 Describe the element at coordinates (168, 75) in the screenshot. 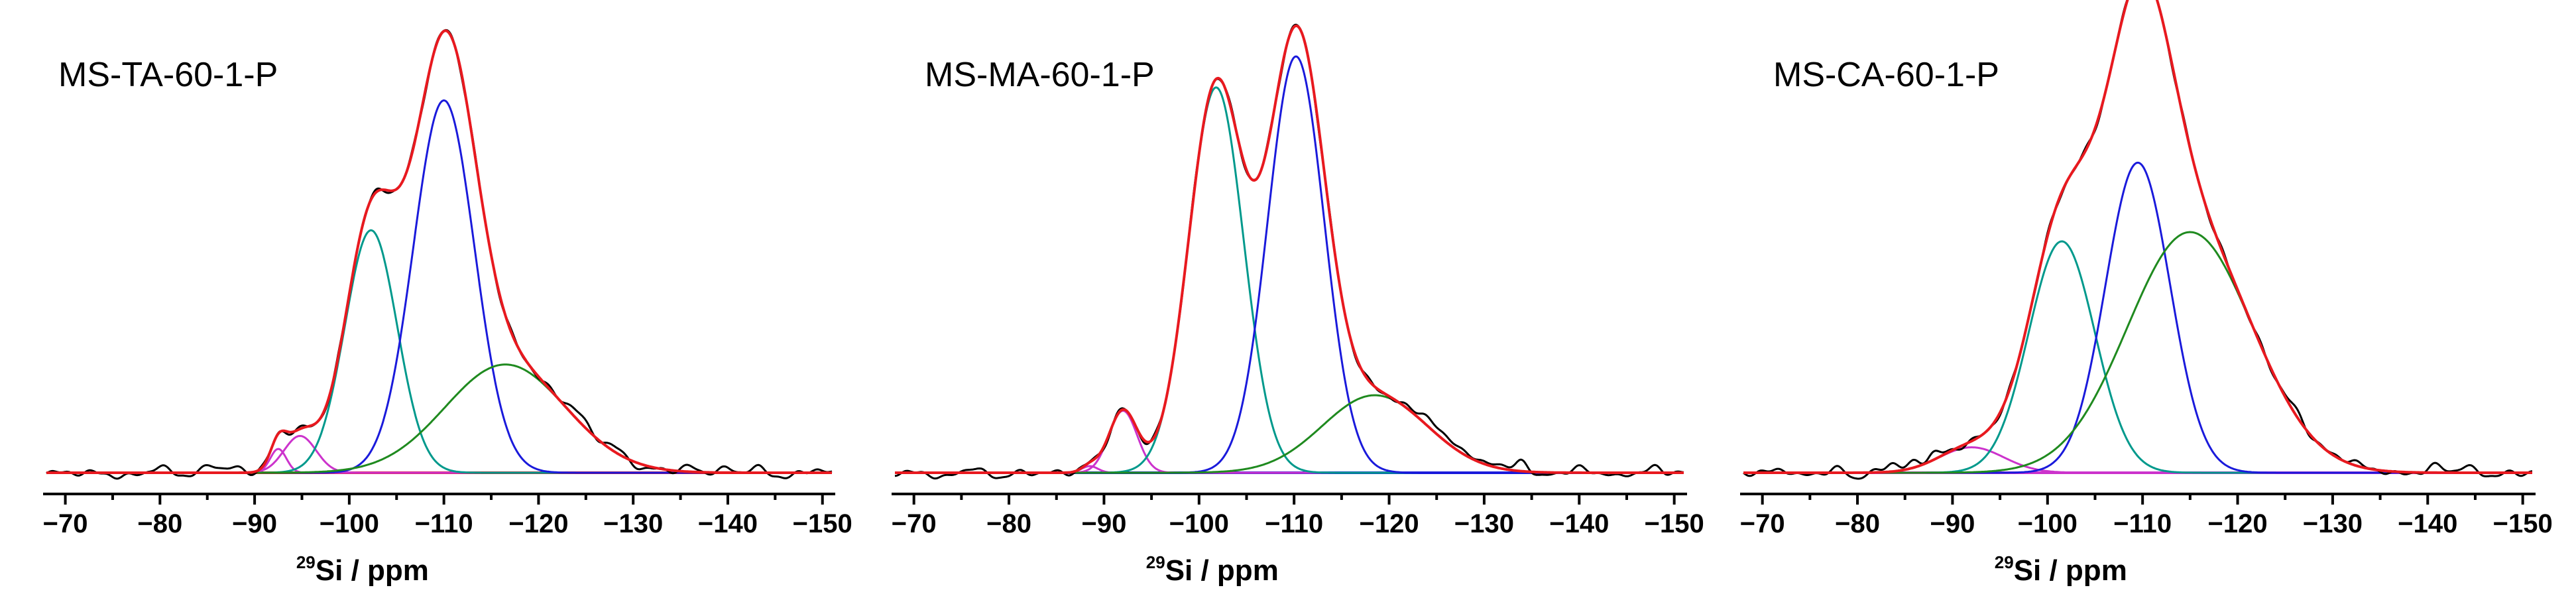

I see `panel-title: MS-TA-60-1-P` at that location.